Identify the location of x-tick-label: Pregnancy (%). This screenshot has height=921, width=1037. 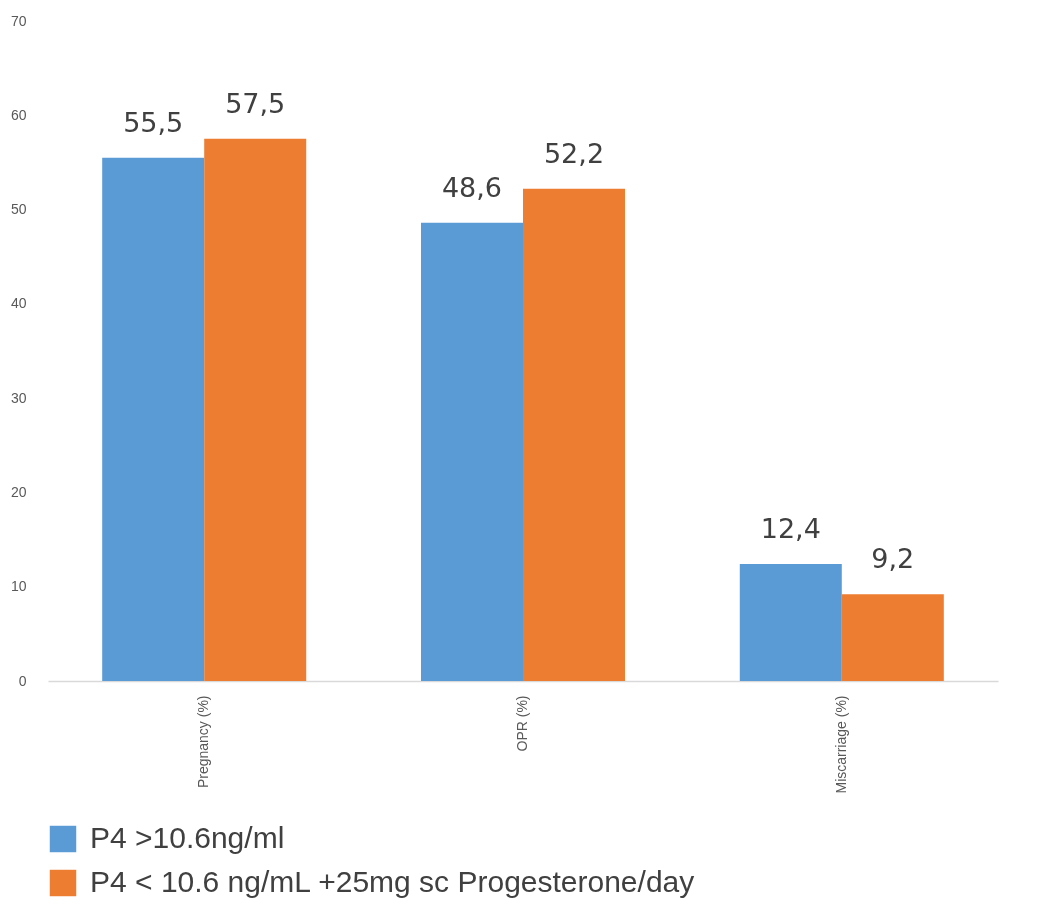
(203, 742).